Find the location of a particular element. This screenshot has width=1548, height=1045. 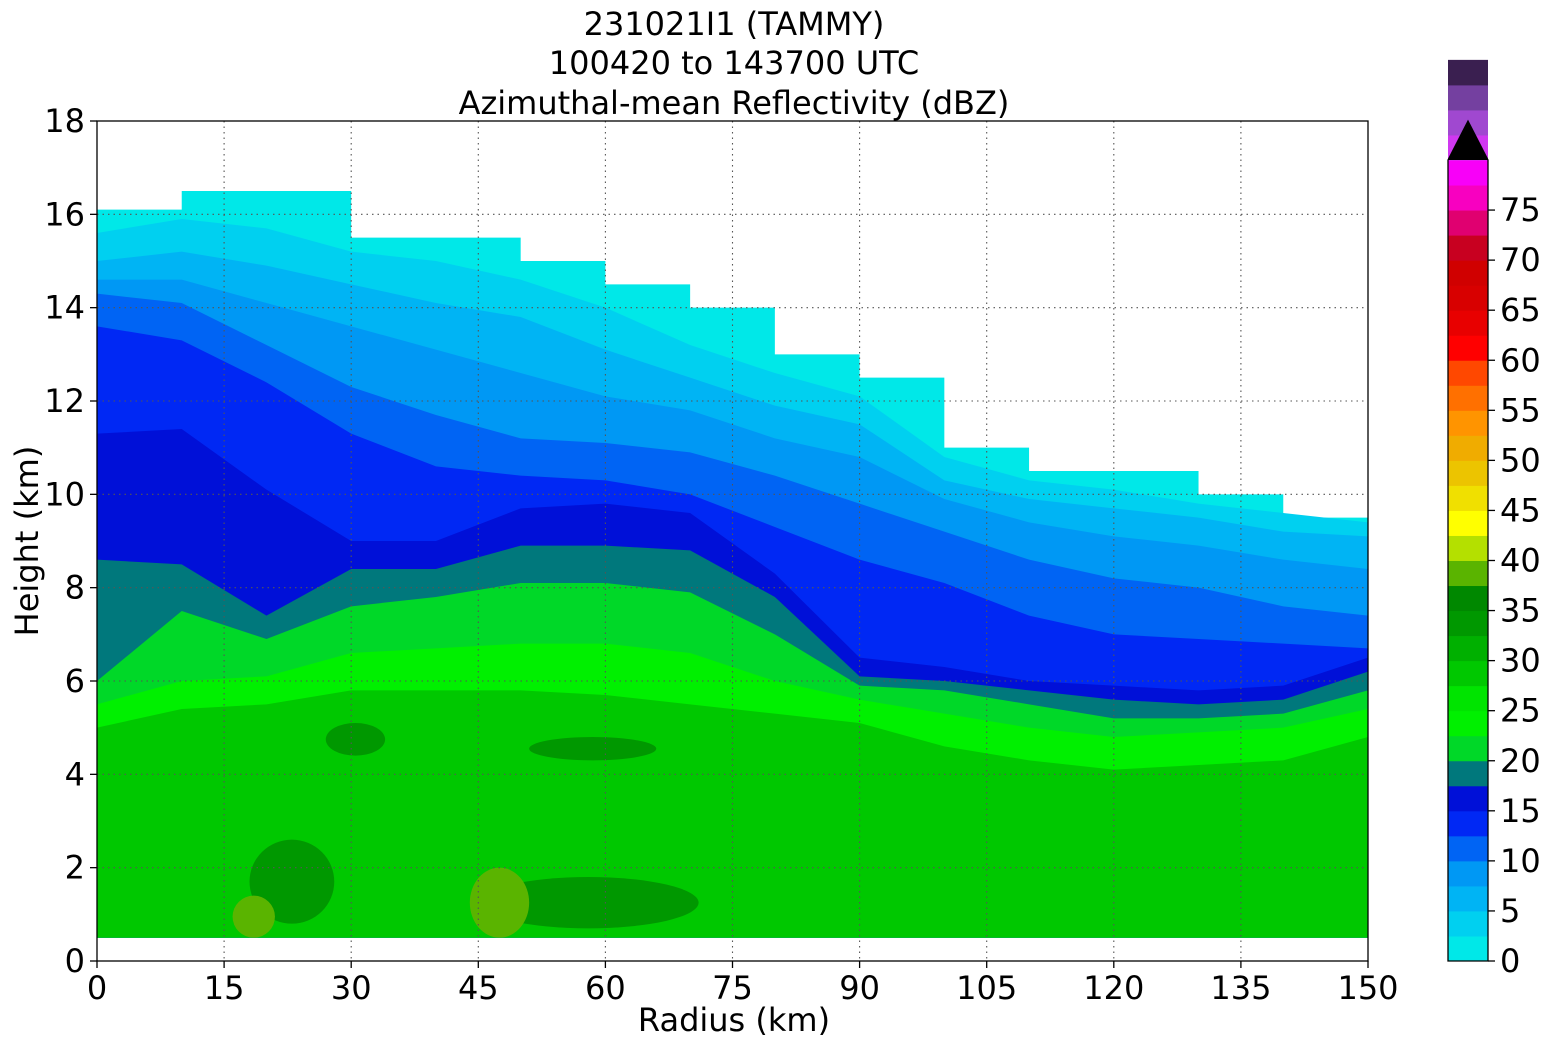

y-tick-label: 10 is located at coordinates (64, 494).